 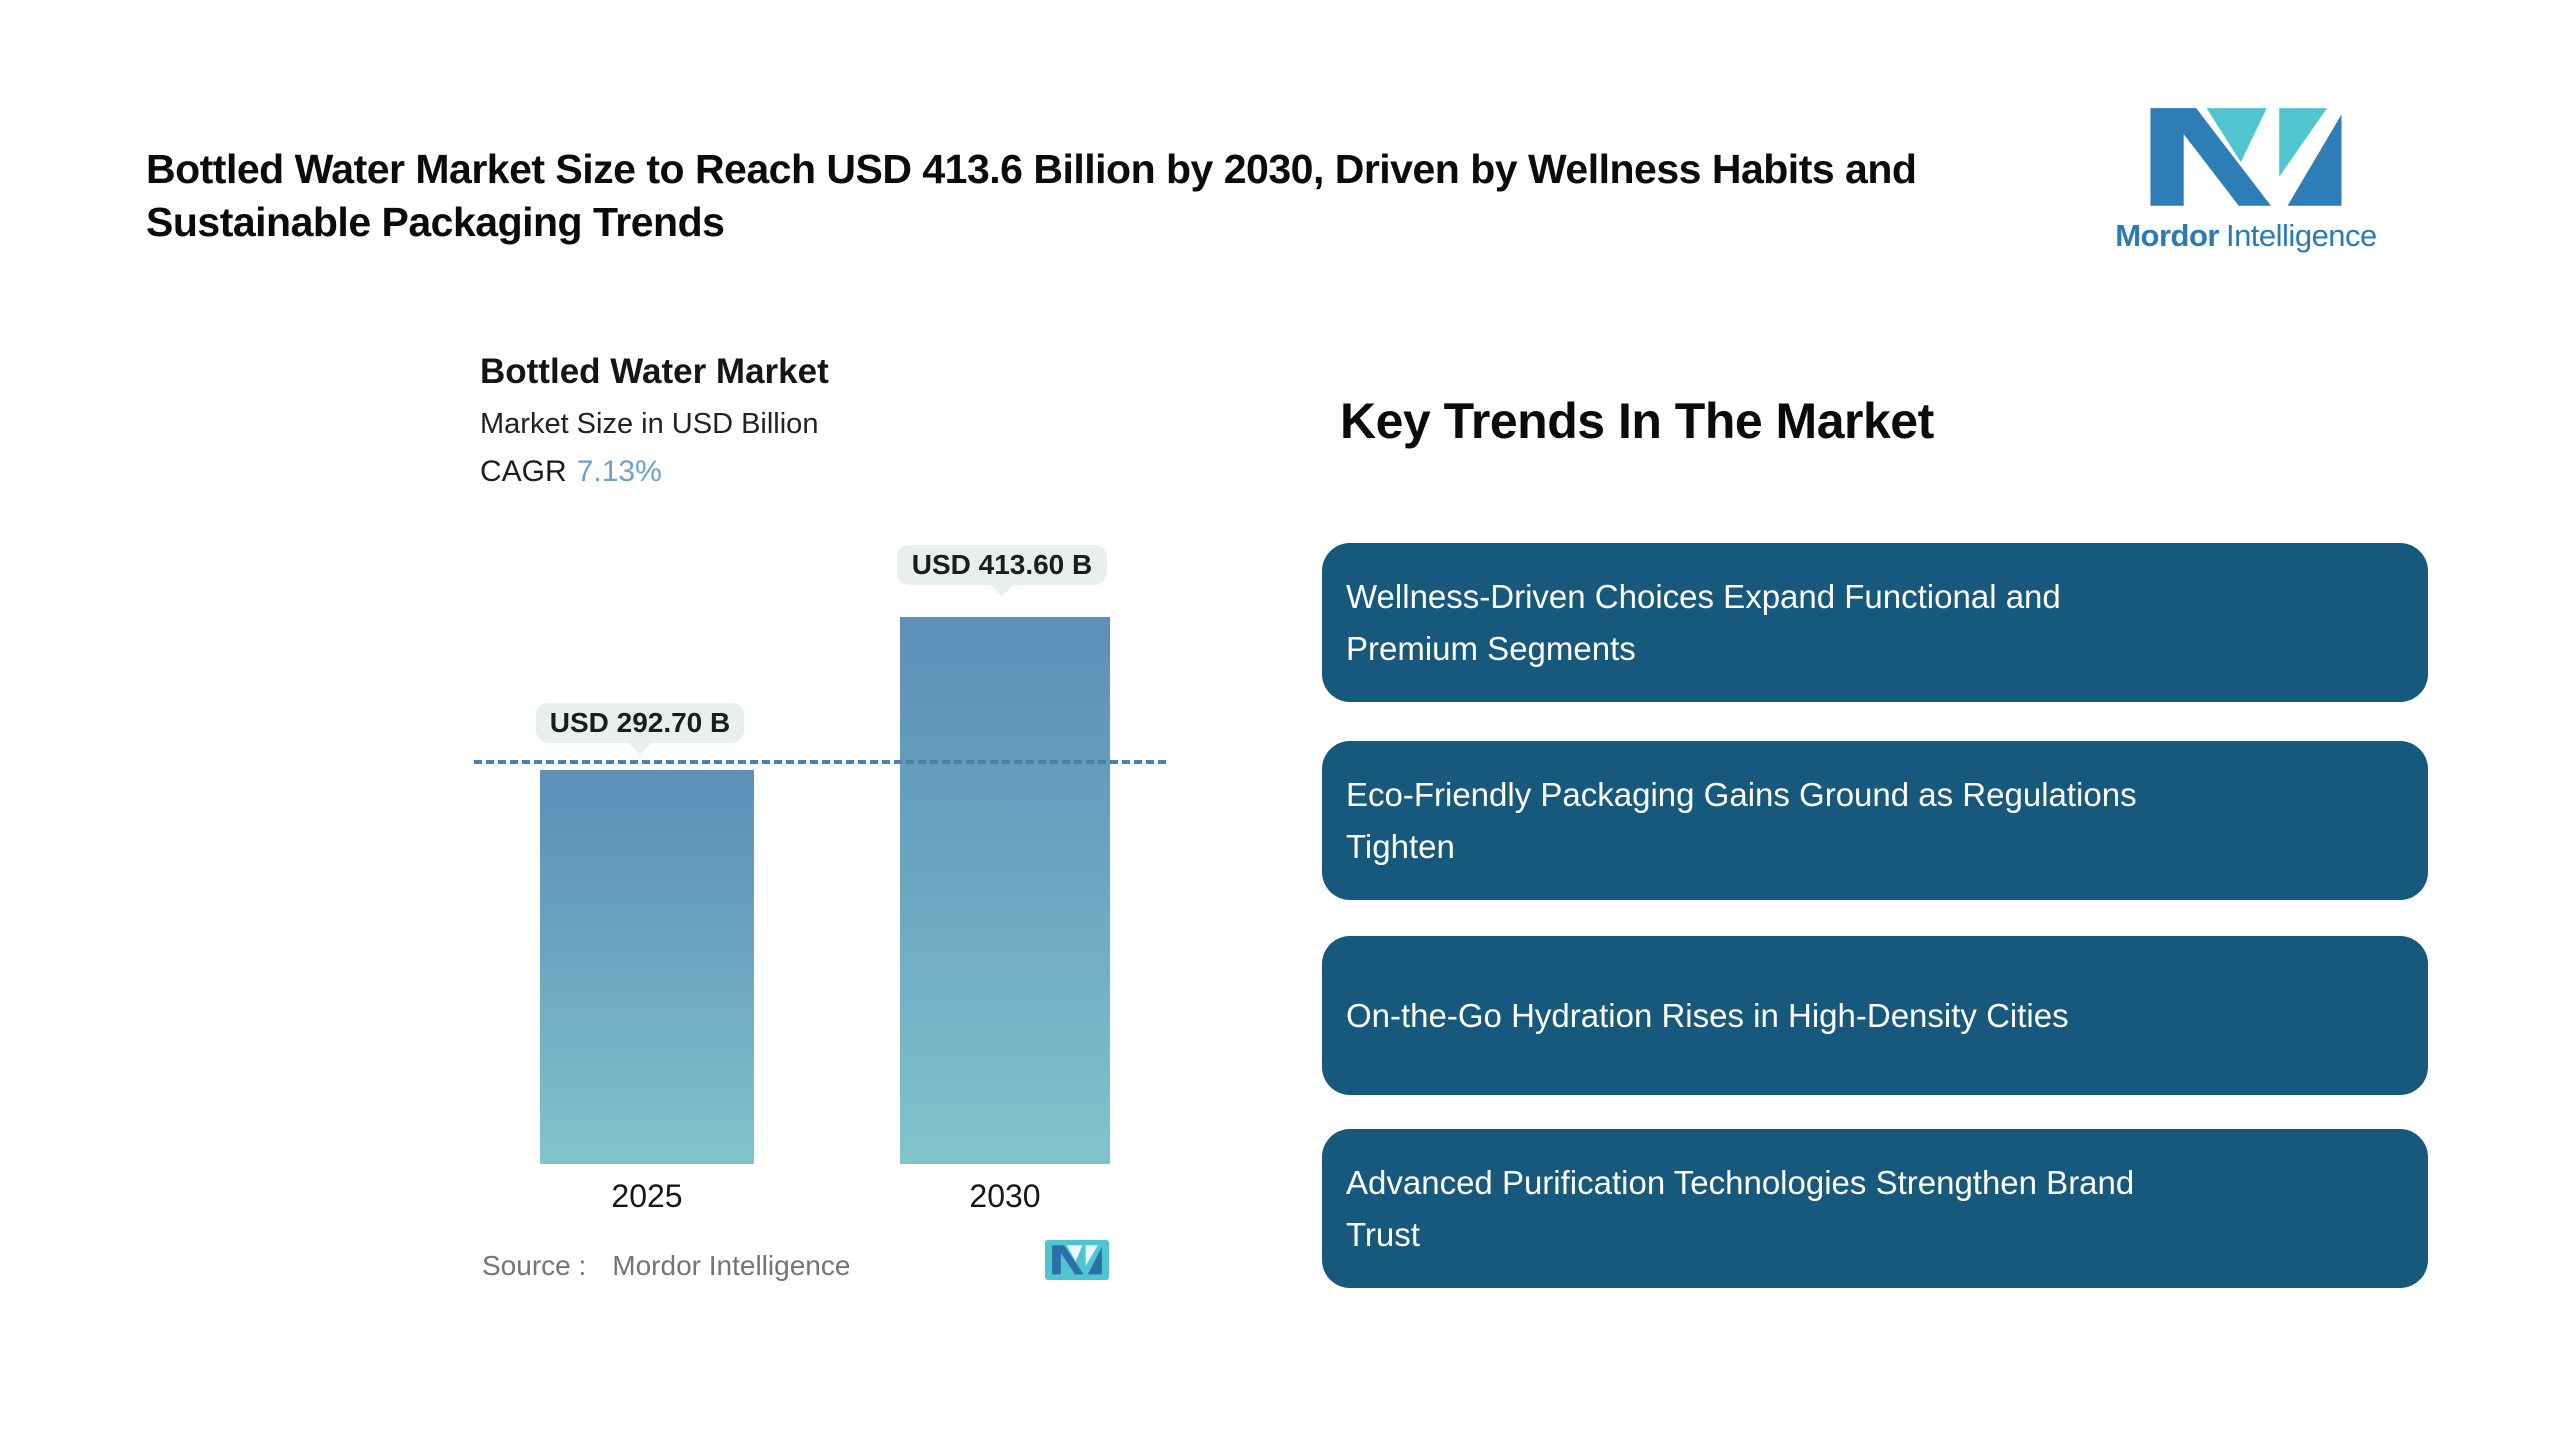 I want to click on brand-name-bold: Mordor, so click(x=2167, y=235).